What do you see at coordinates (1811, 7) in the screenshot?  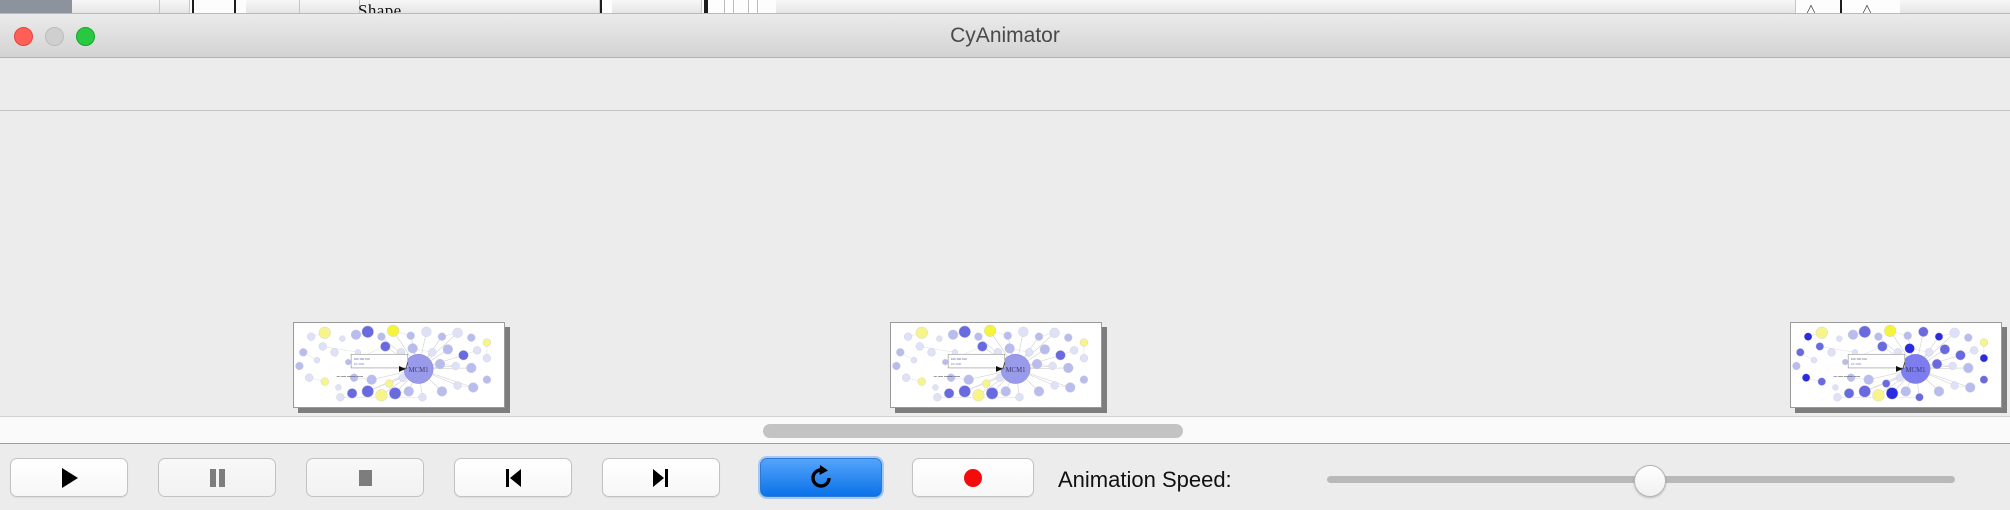 I see `background-sort-arrow-icon: △` at bounding box center [1811, 7].